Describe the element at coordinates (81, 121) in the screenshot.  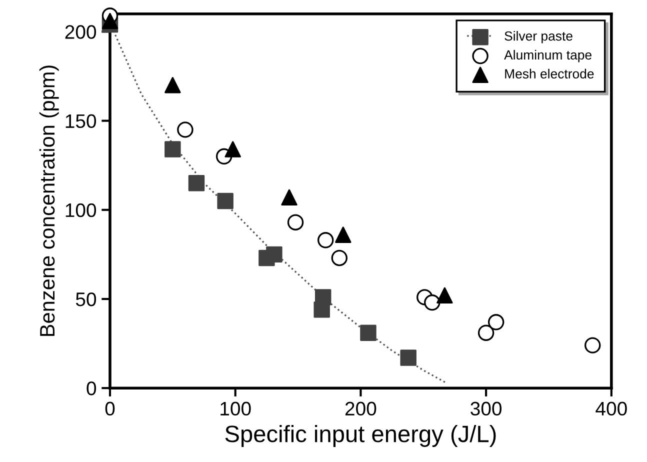
I see `y-tick-label: 150` at that location.